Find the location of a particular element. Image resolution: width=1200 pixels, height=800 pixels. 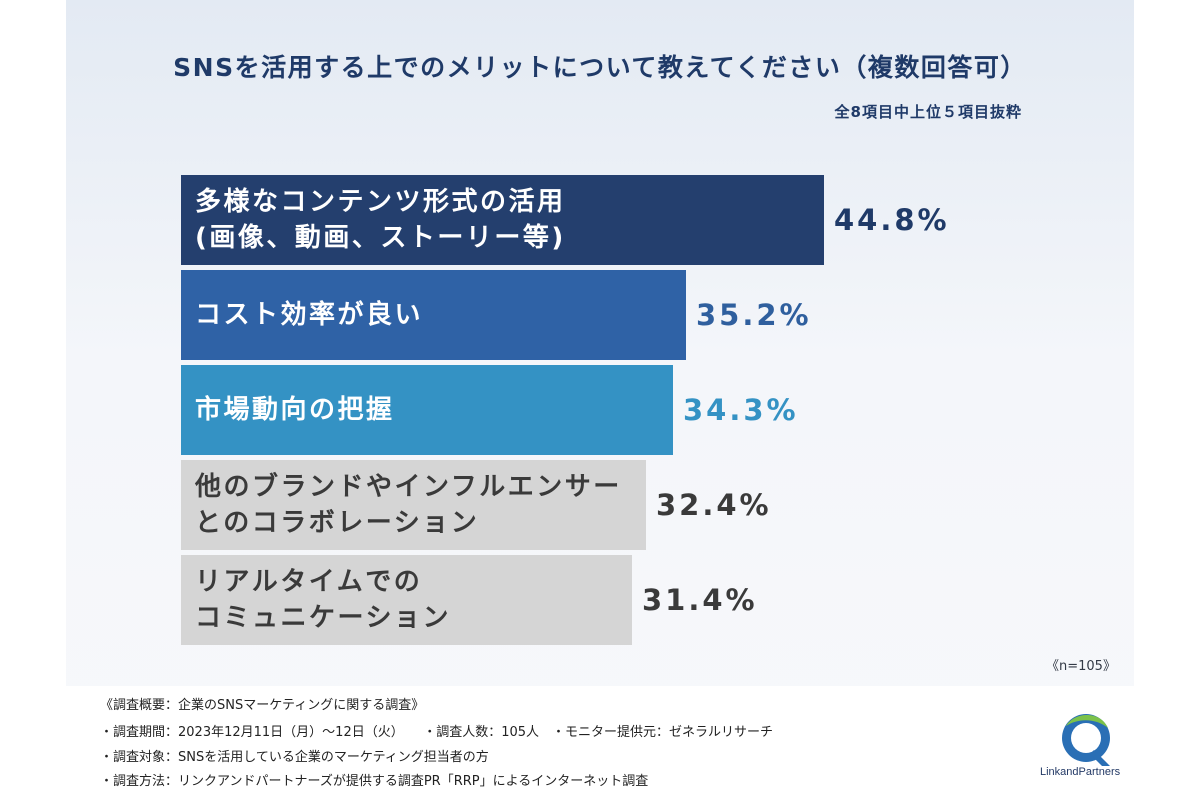

bar-label: コスト効率が良い is located at coordinates (309, 314).